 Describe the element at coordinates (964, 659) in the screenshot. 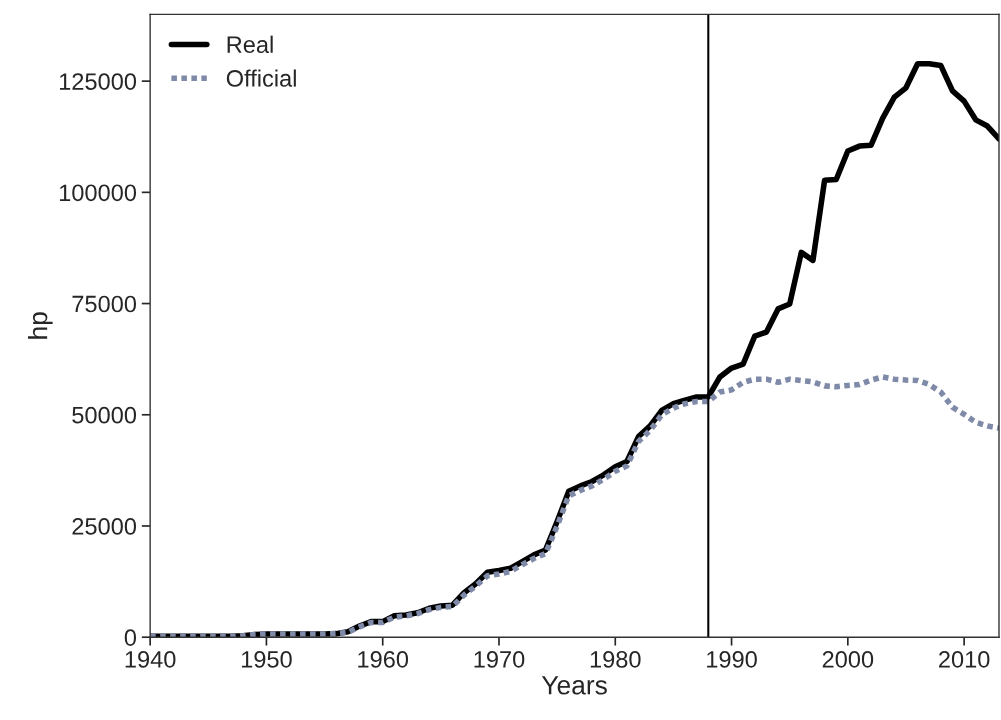

I see `x-tick-label: 2010` at that location.